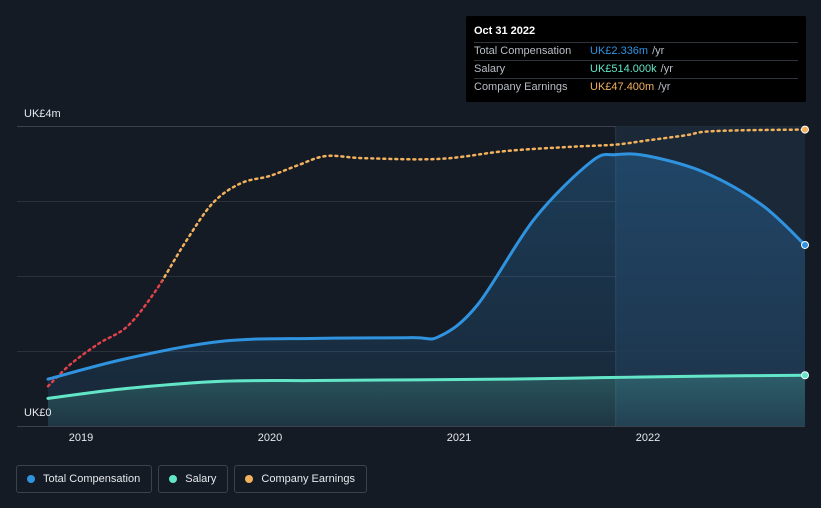  What do you see at coordinates (805, 129) in the screenshot?
I see `company-earnings-end-point` at bounding box center [805, 129].